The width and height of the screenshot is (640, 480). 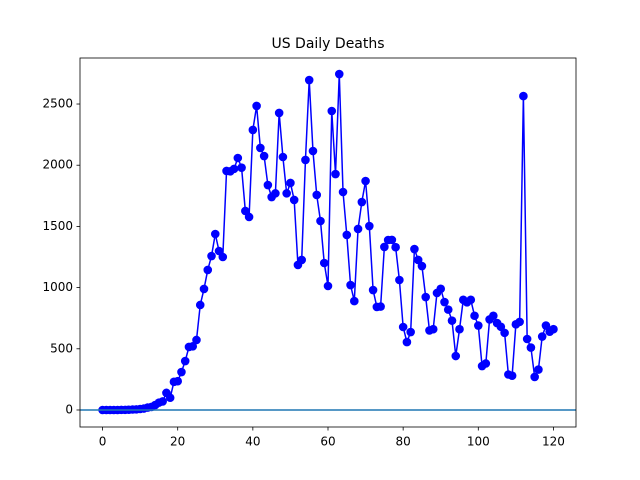 I want to click on y-tick-label: 2500, so click(x=57, y=104).